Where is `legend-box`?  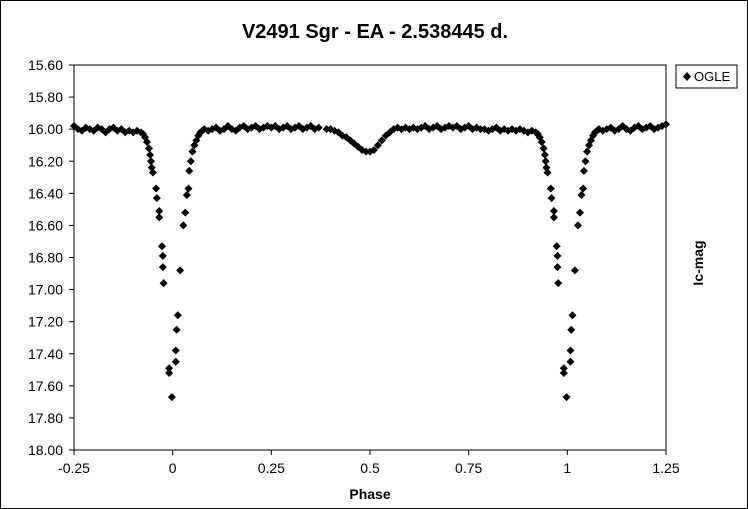 legend-box is located at coordinates (706, 76).